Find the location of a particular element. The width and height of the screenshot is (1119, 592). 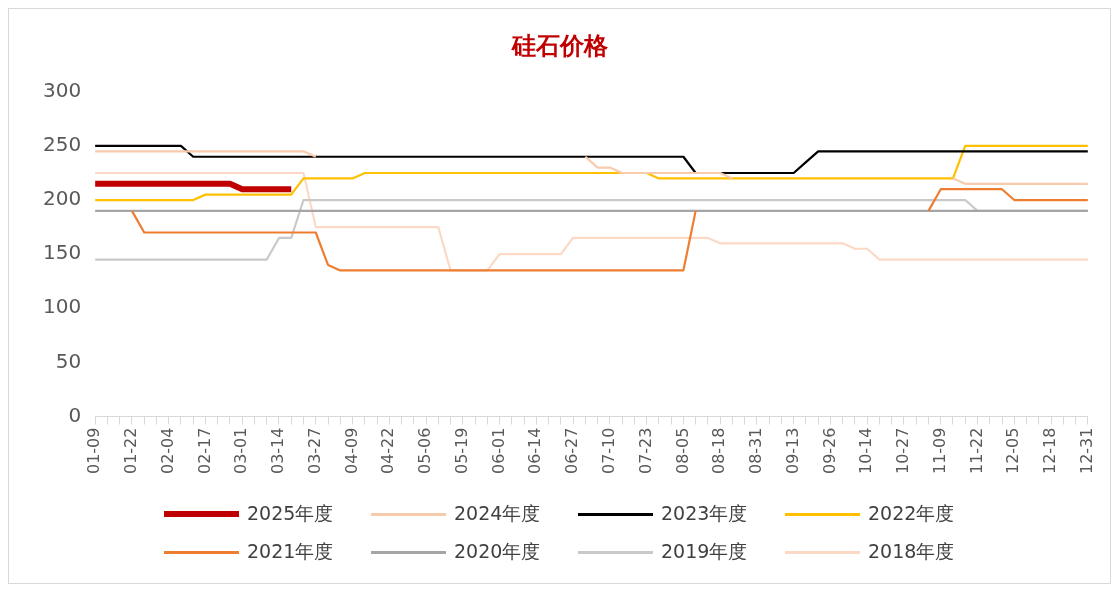

legend-label: 2018年度 is located at coordinates (911, 551).